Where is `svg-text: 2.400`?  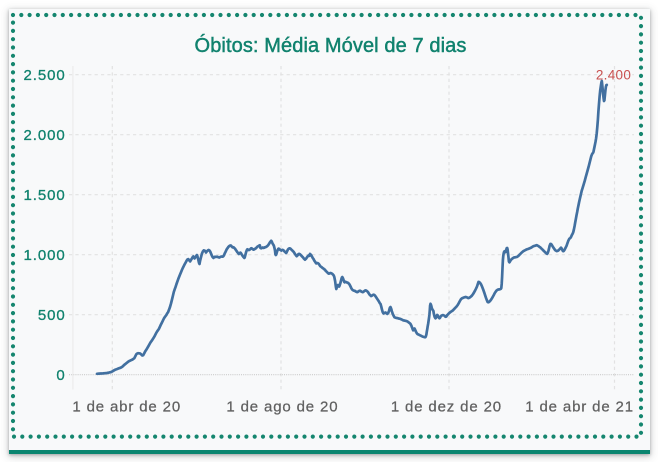
svg-text: 2.400 is located at coordinates (613, 74).